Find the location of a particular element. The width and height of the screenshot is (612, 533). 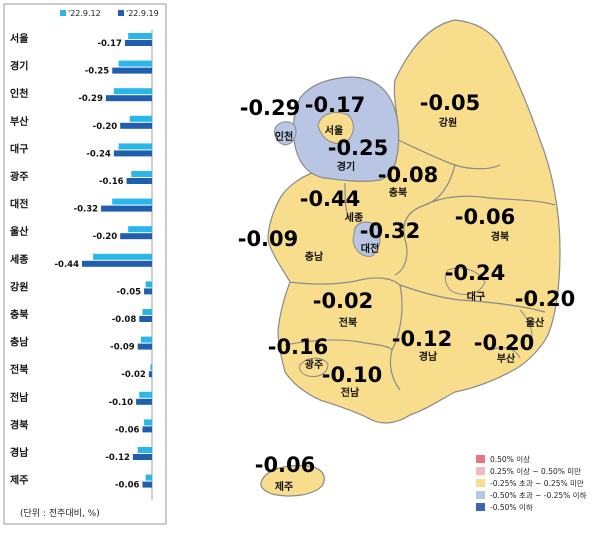

data-label: -0.29 is located at coordinates (90, 99).